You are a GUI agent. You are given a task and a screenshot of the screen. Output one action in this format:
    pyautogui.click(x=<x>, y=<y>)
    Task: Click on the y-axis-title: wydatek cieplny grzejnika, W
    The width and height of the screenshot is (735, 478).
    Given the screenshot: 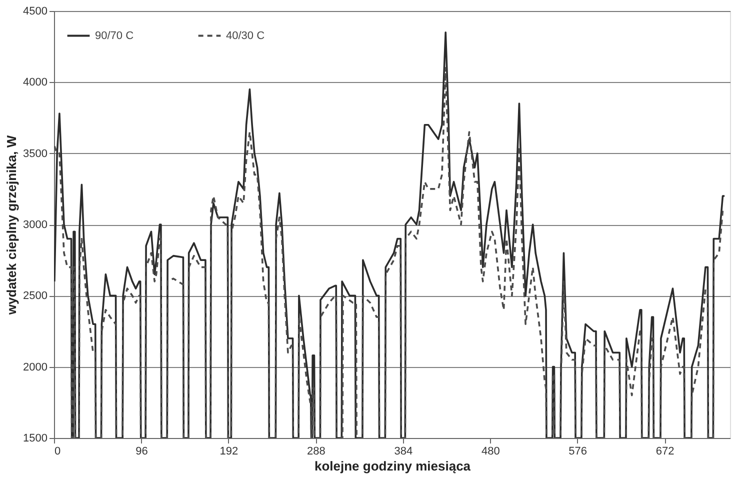 What is the action you would take?
    pyautogui.click(x=12, y=225)
    